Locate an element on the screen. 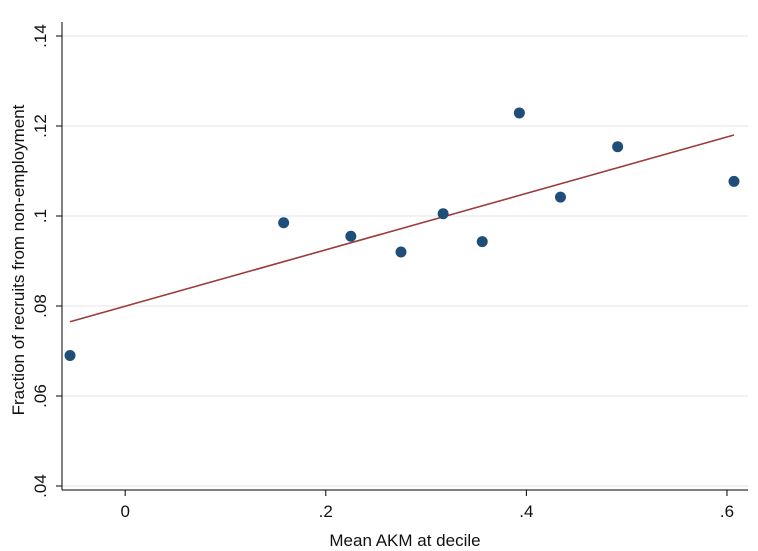 The image size is (758, 551). y-tick-label: .12 is located at coordinates (40, 126).